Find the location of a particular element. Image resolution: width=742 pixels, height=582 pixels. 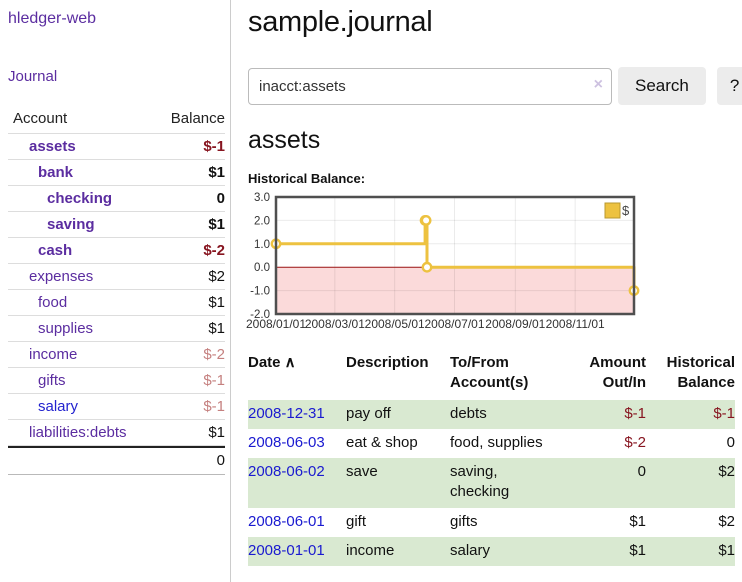

sidebar-account-row: income $-2 is located at coordinates (116, 355).